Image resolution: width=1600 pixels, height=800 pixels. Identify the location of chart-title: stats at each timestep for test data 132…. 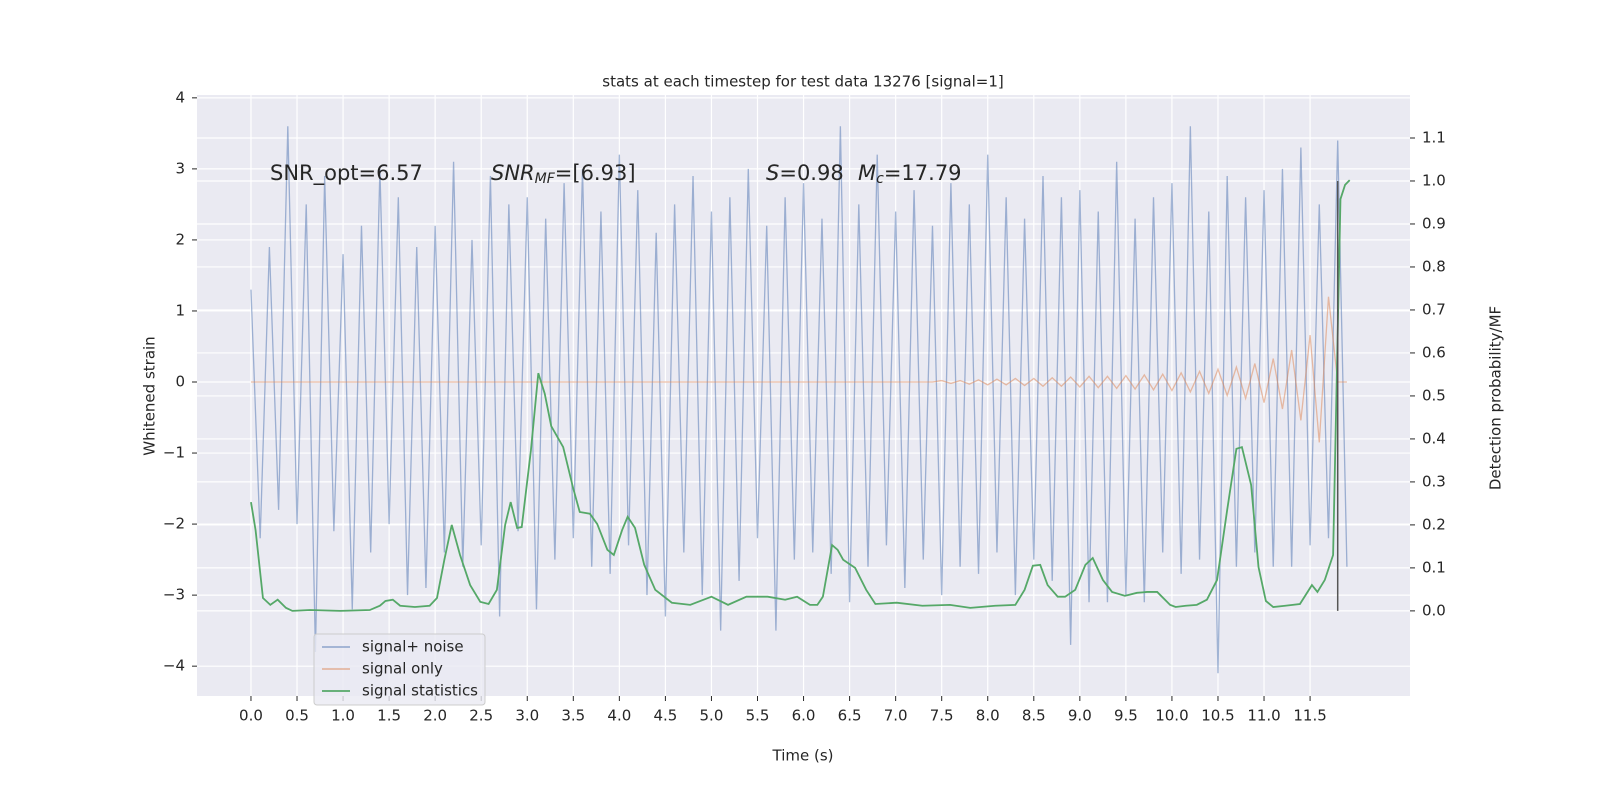
(802, 82).